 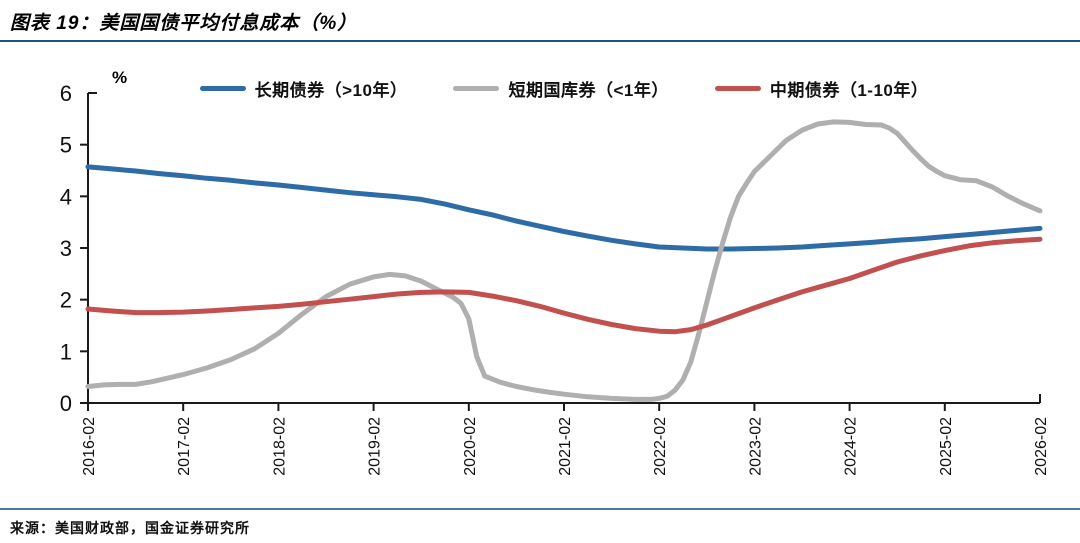 I want to click on x-tick-label: 2017-02, so click(x=184, y=446).